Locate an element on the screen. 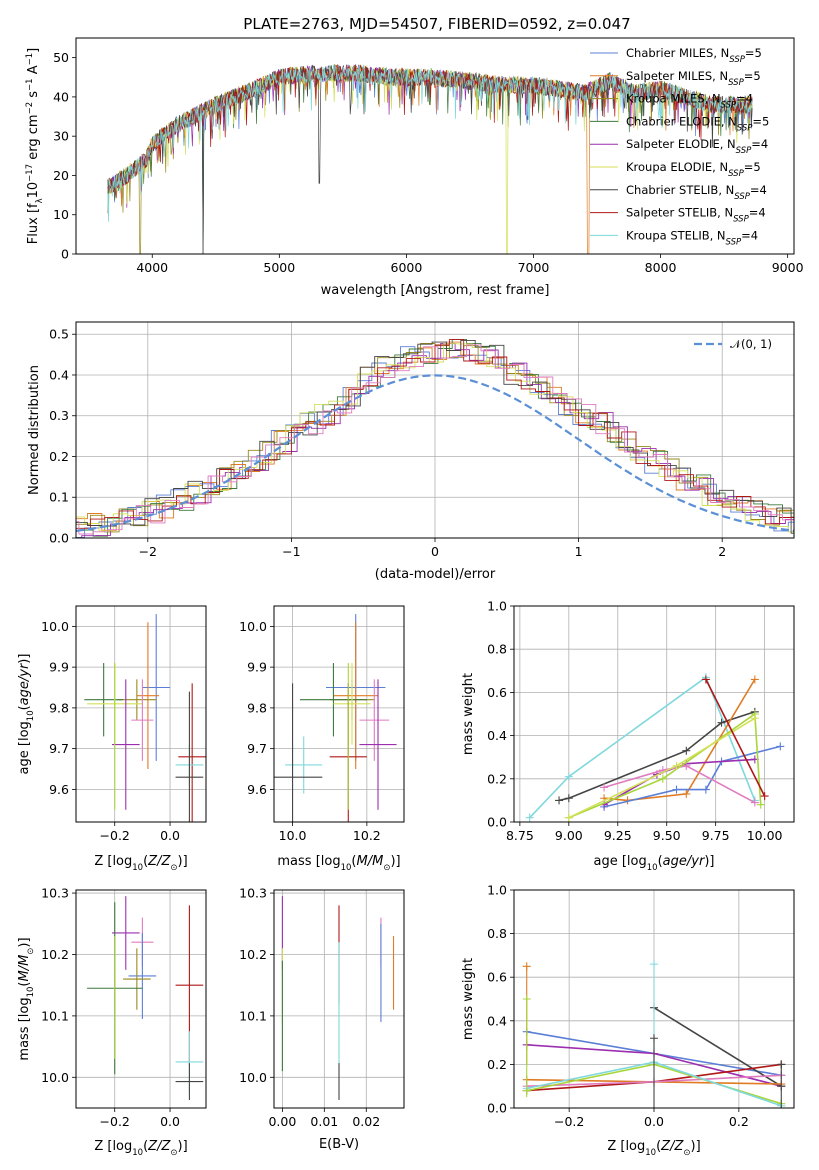  legend-label: Salpeter STELIB, NSSP=4 is located at coordinates (696, 215).